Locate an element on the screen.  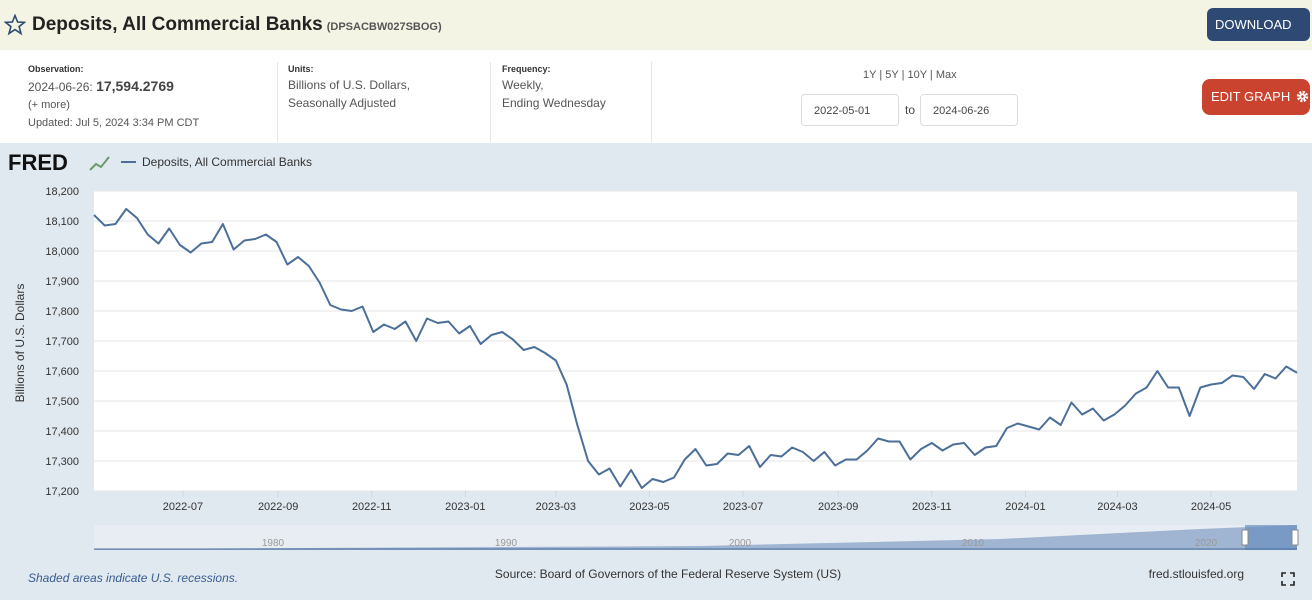
gear-icon is located at coordinates (1302, 96).